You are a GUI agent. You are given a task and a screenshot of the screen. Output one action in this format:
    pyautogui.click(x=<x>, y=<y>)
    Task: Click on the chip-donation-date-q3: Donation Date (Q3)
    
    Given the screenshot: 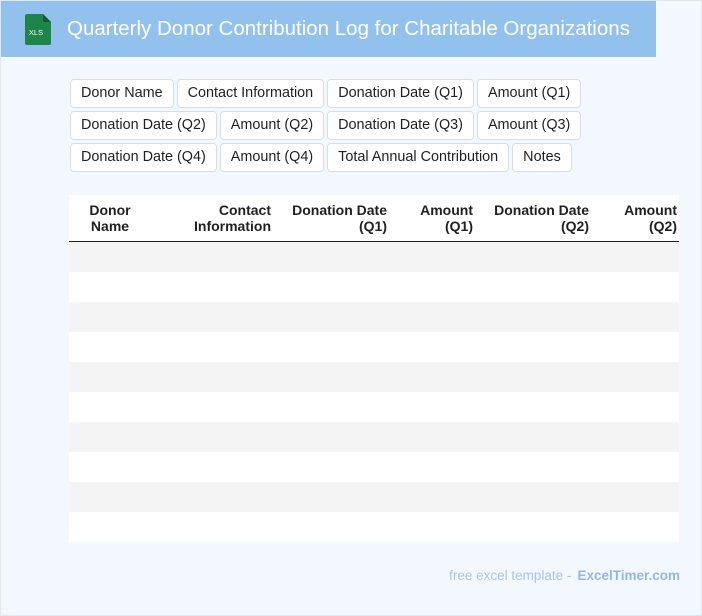 What is the action you would take?
    pyautogui.click(x=400, y=125)
    